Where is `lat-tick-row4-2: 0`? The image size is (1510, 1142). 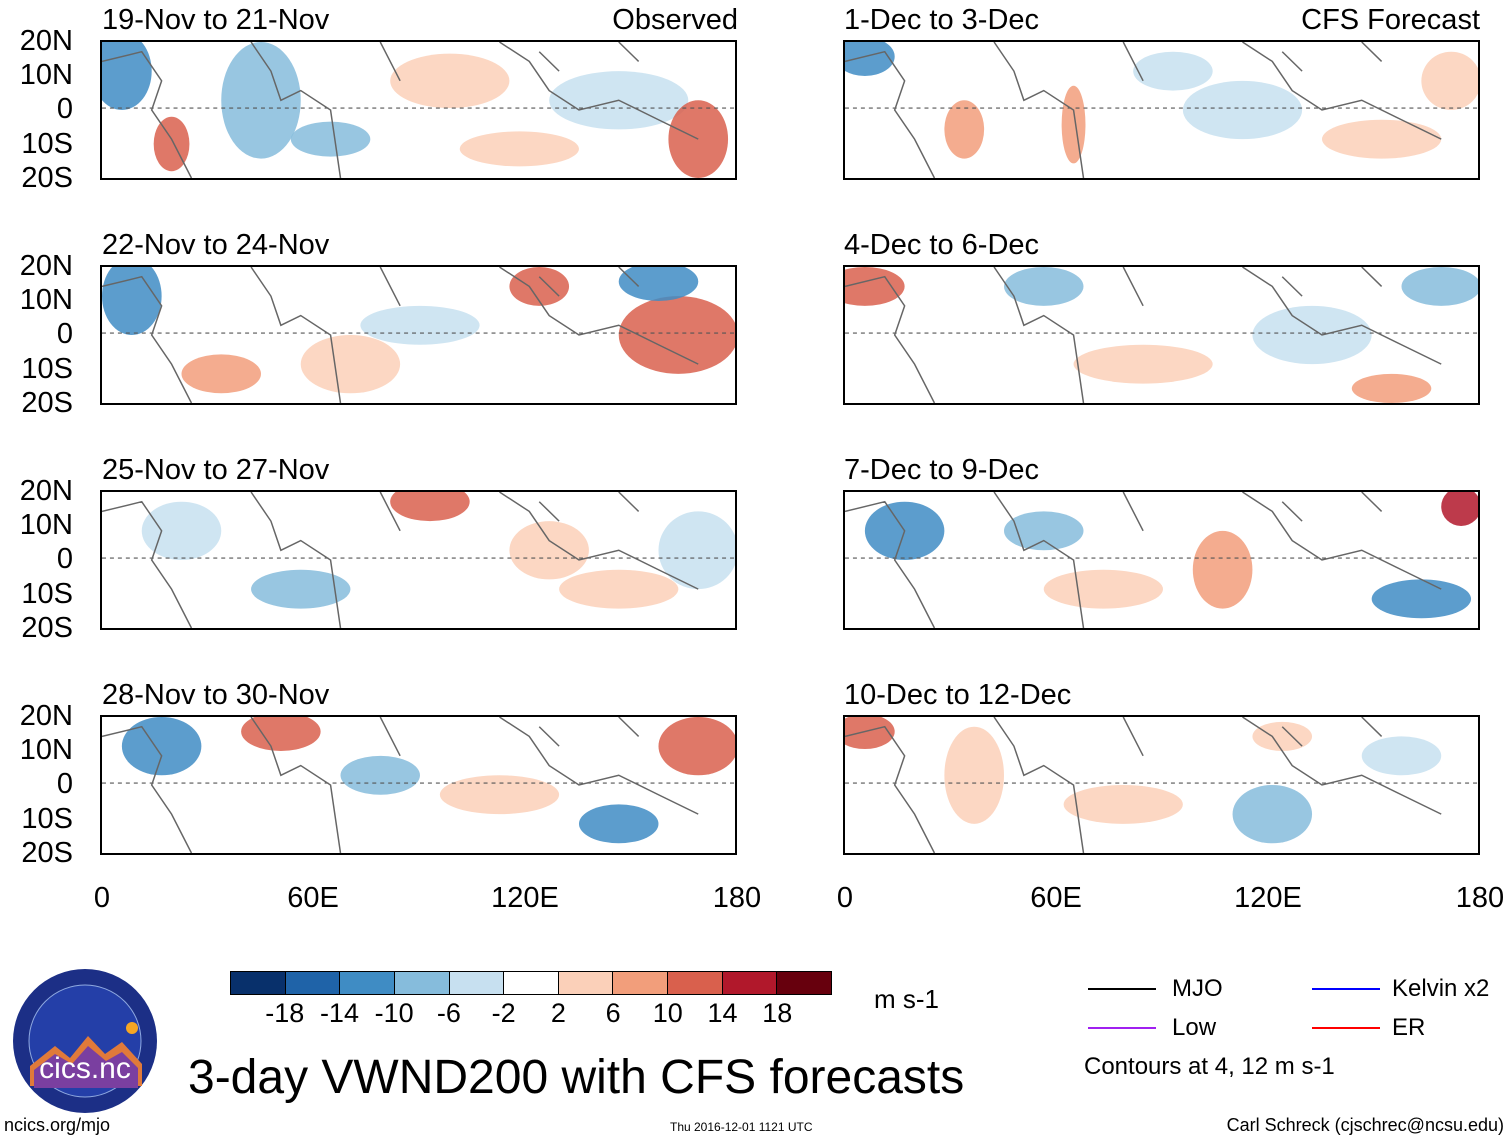
lat-tick-row4-2: 0 is located at coordinates (64, 784).